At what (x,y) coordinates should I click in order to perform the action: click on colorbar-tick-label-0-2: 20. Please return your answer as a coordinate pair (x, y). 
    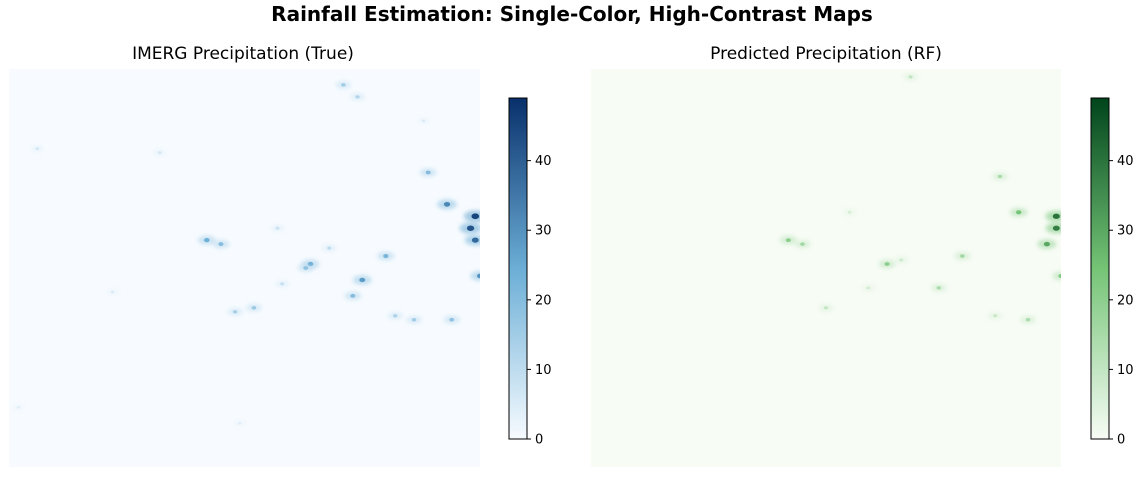
    Looking at the image, I should click on (543, 300).